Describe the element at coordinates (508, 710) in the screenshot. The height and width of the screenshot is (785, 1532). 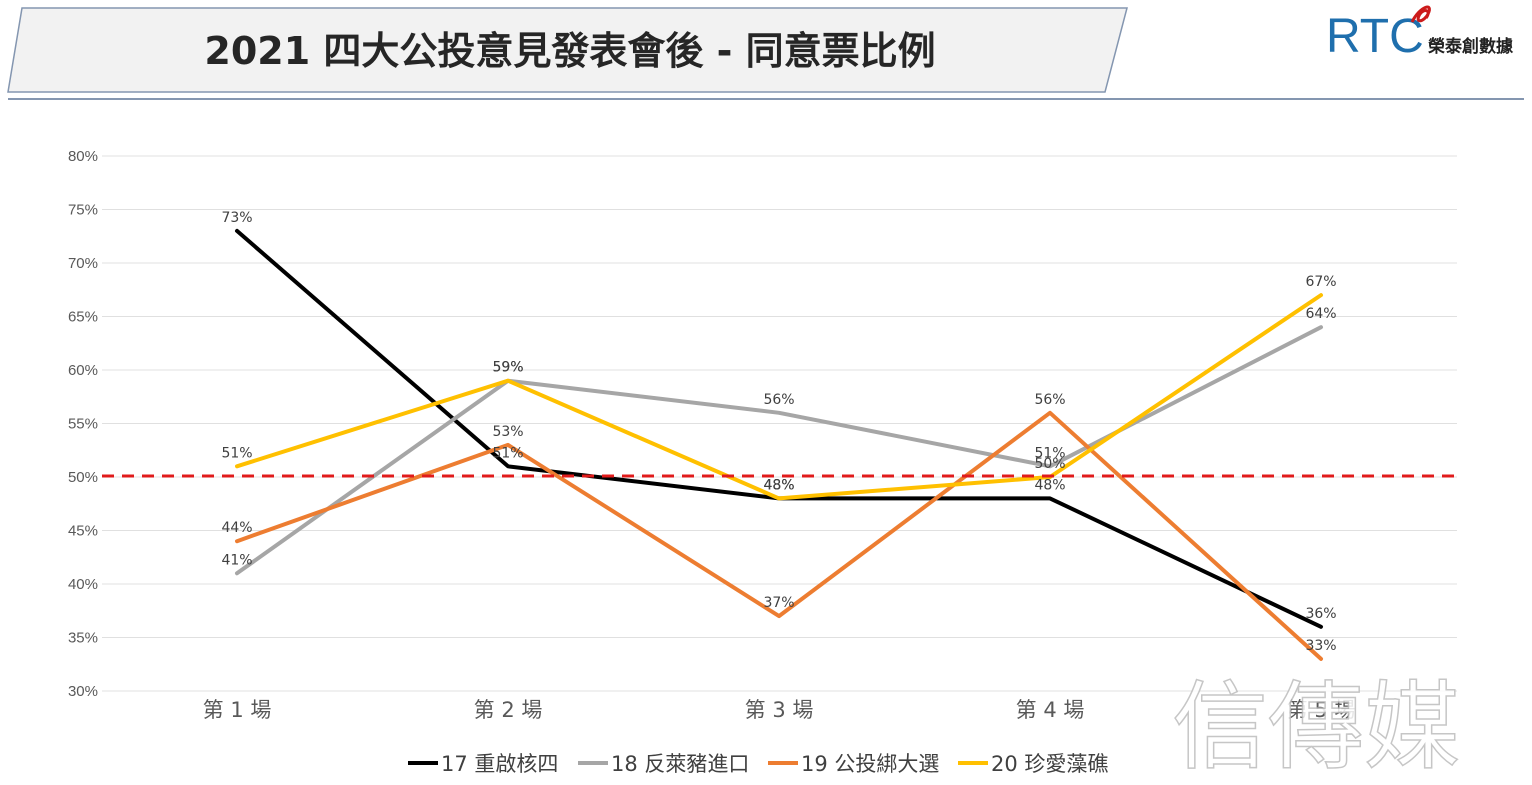
I see `x-category-label: 第 2 場` at that location.